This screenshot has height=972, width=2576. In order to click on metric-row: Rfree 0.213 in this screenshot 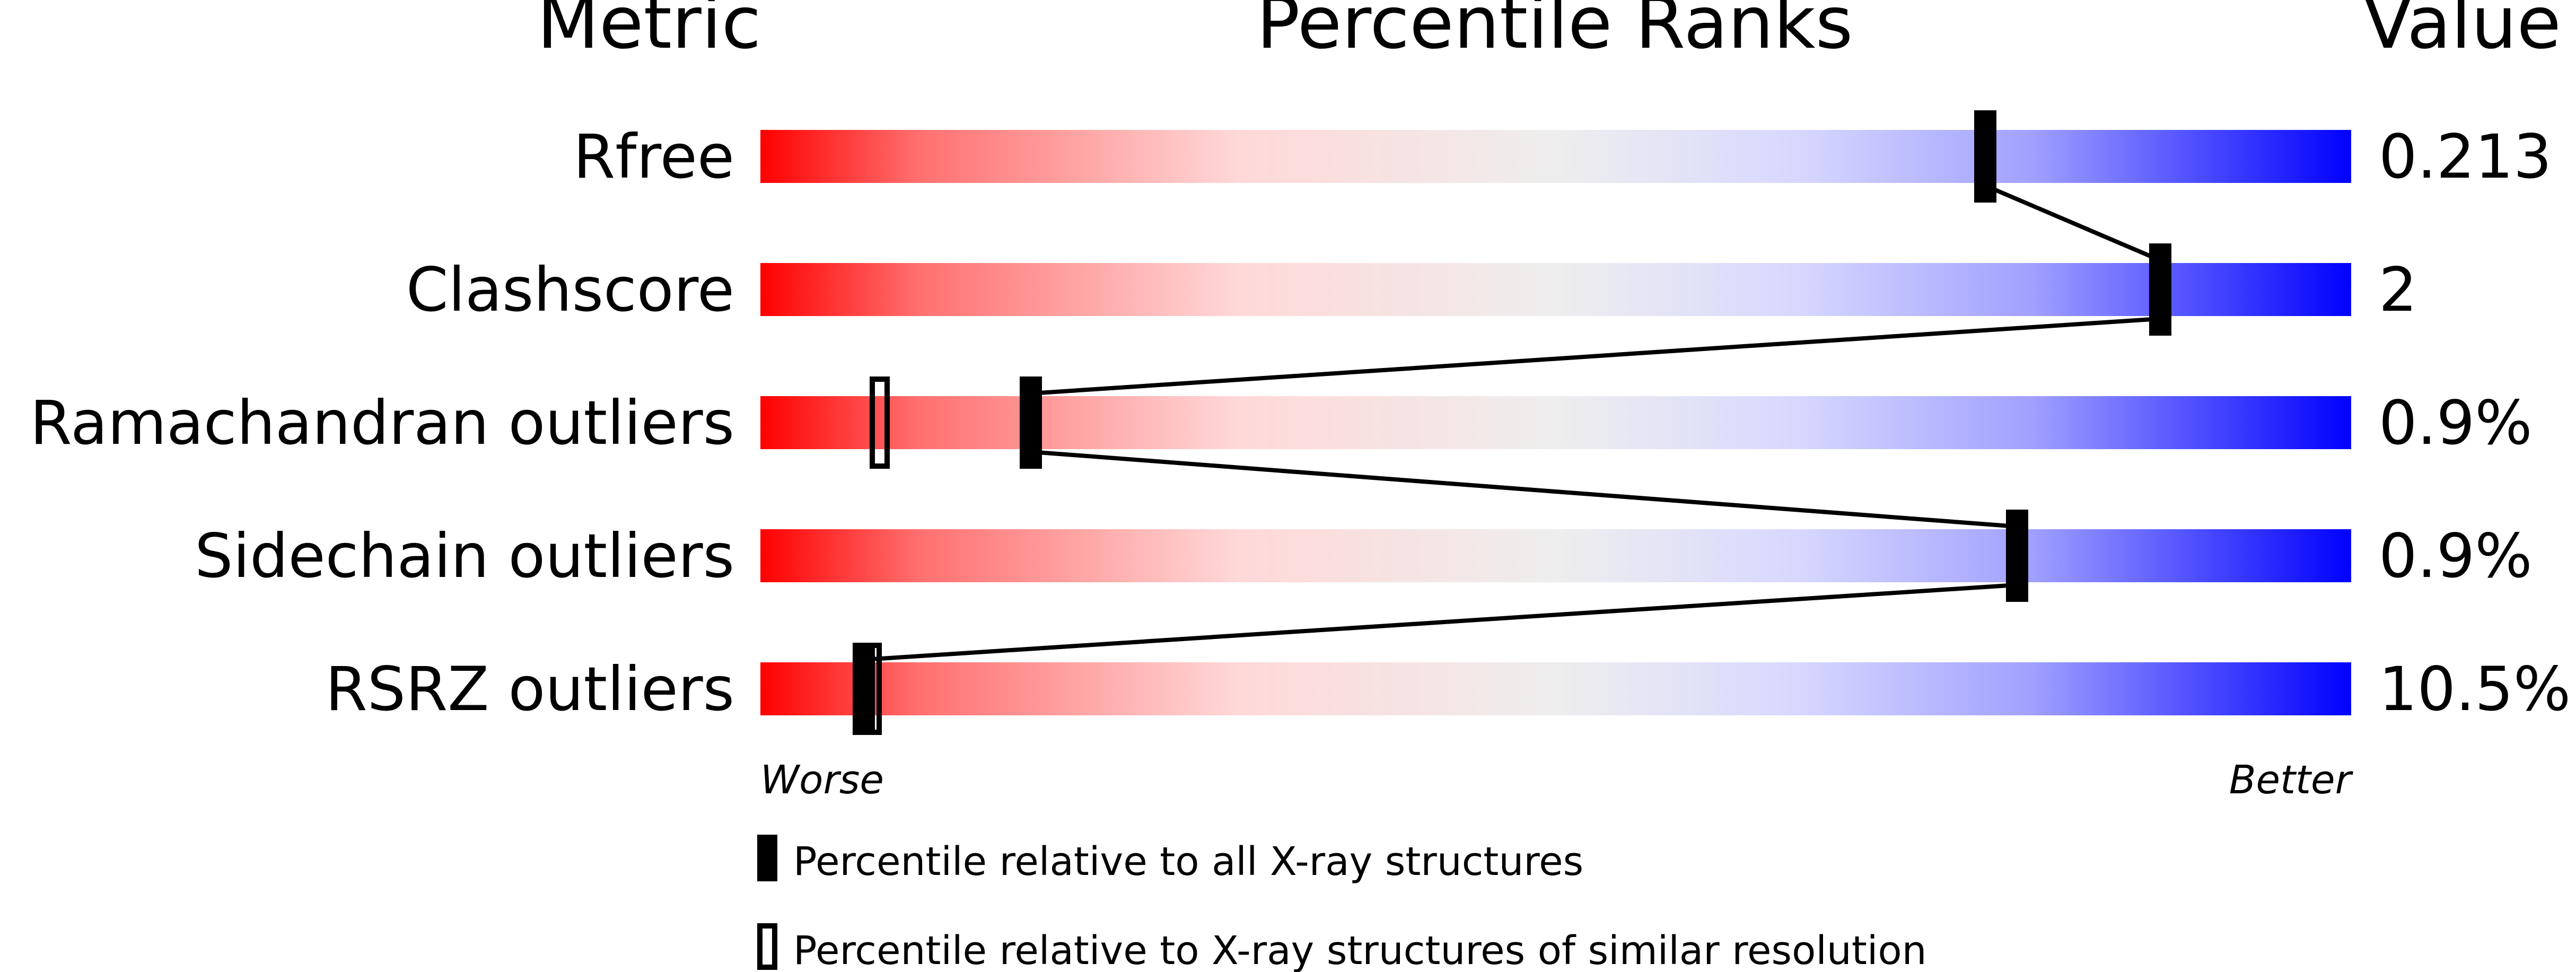, I will do `click(1562, 156)`.